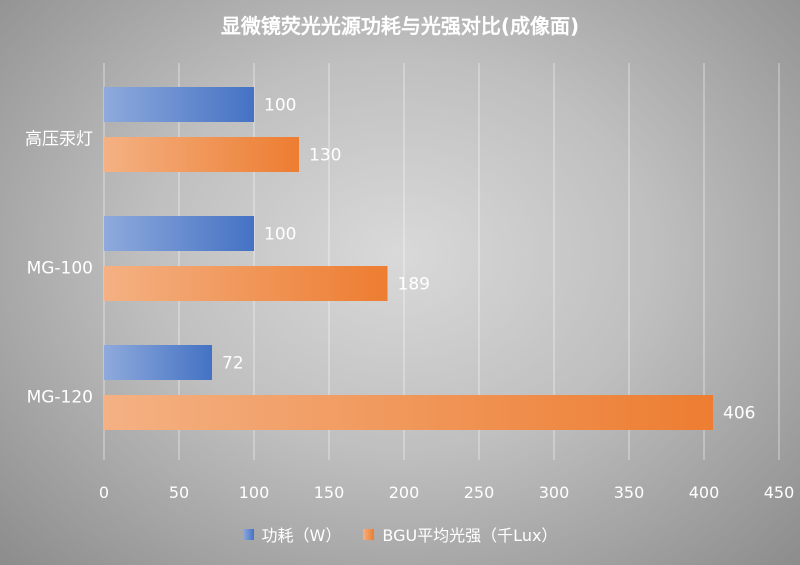 The image size is (800, 565). What do you see at coordinates (400, 26) in the screenshot?
I see `chart-title: 显微镜荧光光源功耗与光强对比(成像面)` at bounding box center [400, 26].